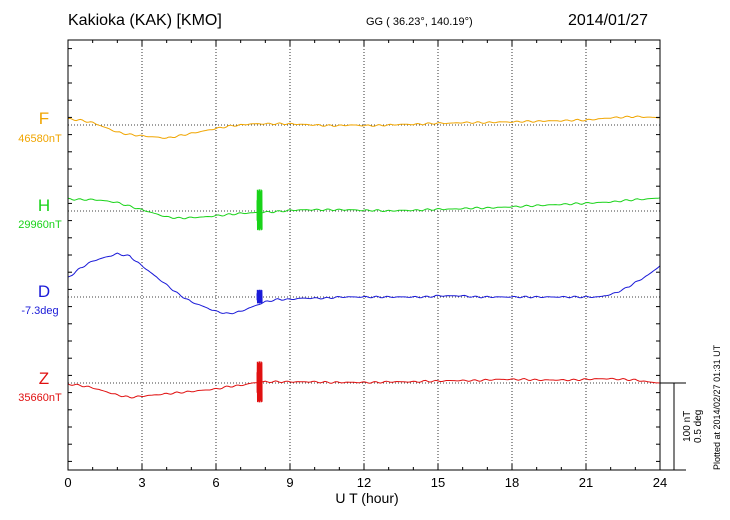  I want to click on x-axis-label: U T (hour), so click(366, 498).